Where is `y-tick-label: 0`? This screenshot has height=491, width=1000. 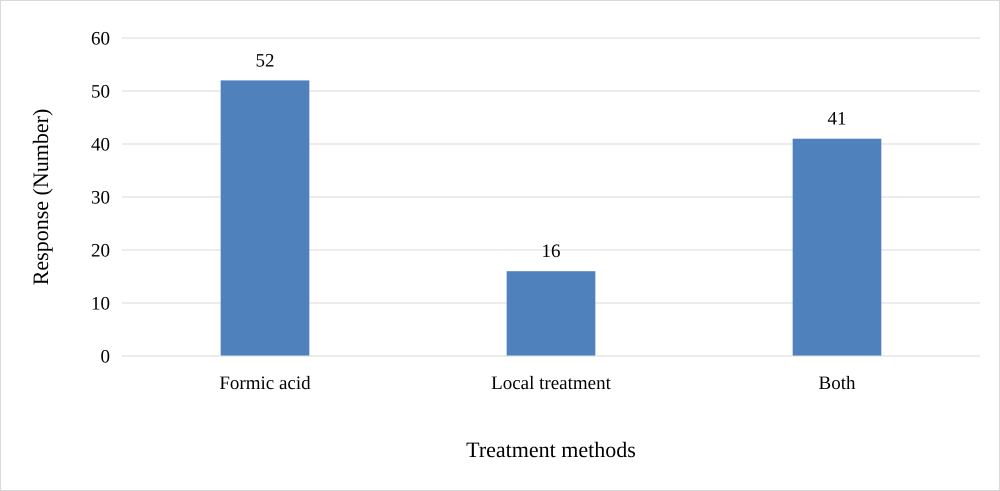 y-tick-label: 0 is located at coordinates (105, 357).